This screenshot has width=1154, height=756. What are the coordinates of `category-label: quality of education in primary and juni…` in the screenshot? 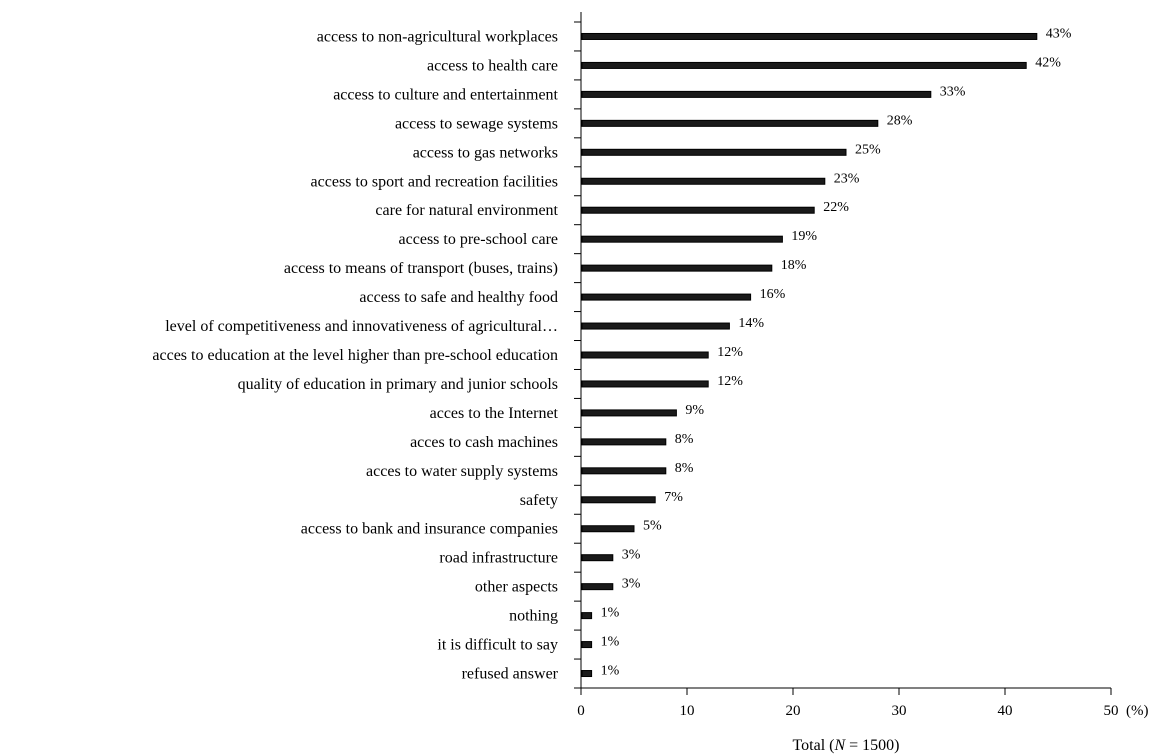 It's located at (398, 384).